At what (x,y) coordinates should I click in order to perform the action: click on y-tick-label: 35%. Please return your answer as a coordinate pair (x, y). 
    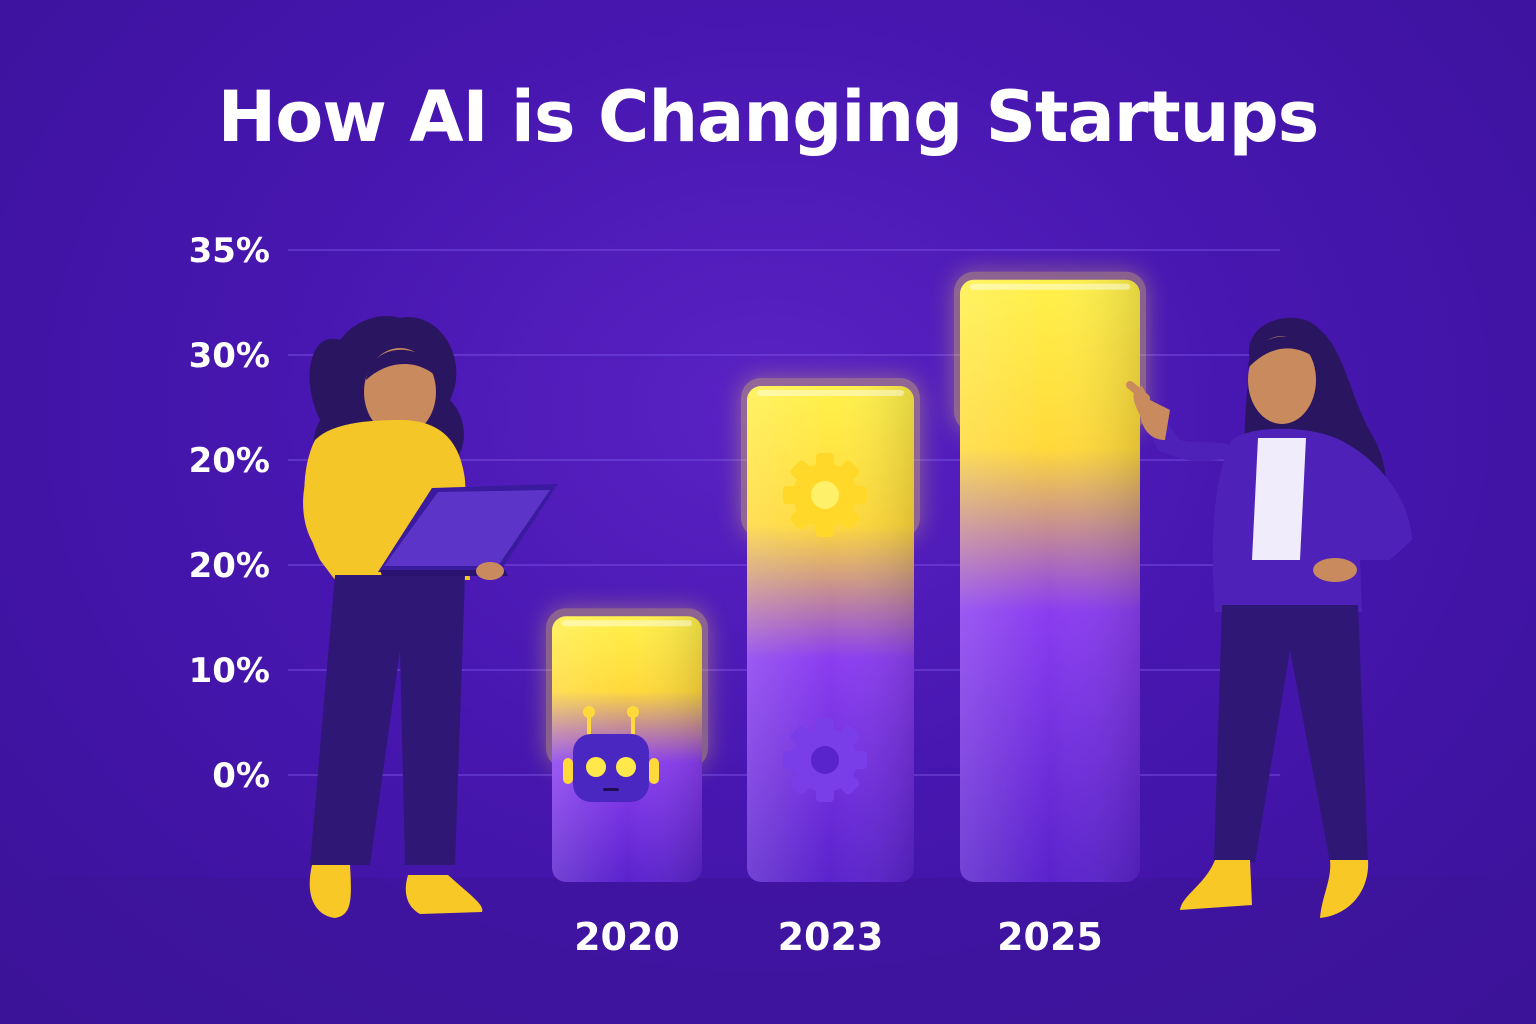
    Looking at the image, I should click on (229, 251).